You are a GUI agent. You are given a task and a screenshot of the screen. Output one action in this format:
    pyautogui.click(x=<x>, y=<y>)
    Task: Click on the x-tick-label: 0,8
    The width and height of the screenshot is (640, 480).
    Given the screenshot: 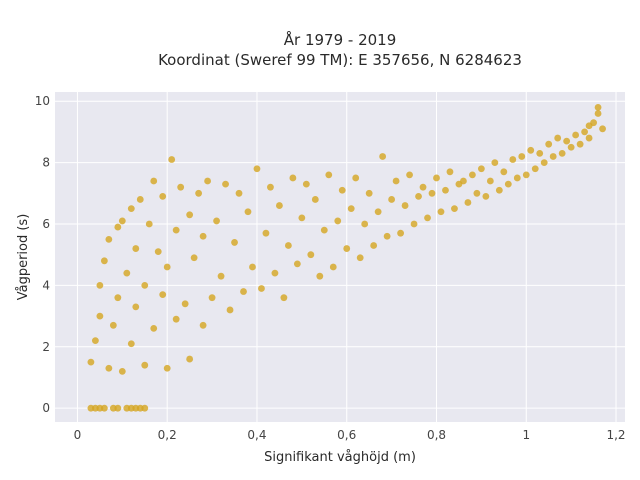 What is the action you would take?
    pyautogui.click(x=436, y=435)
    